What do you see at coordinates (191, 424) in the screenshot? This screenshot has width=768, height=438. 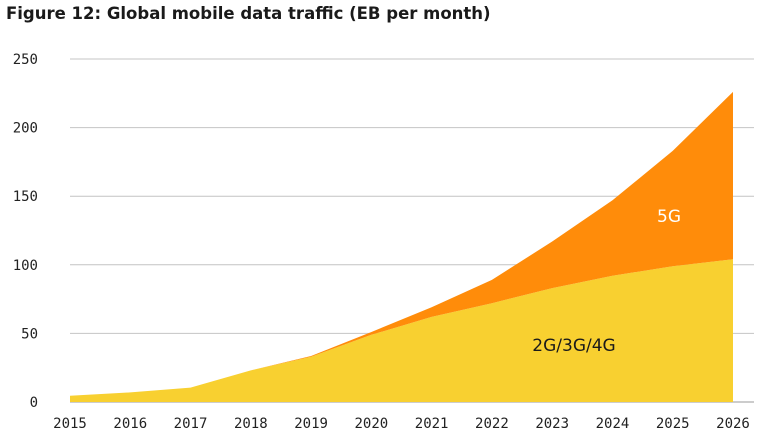 I see `x-tick-label: 2017` at bounding box center [191, 424].